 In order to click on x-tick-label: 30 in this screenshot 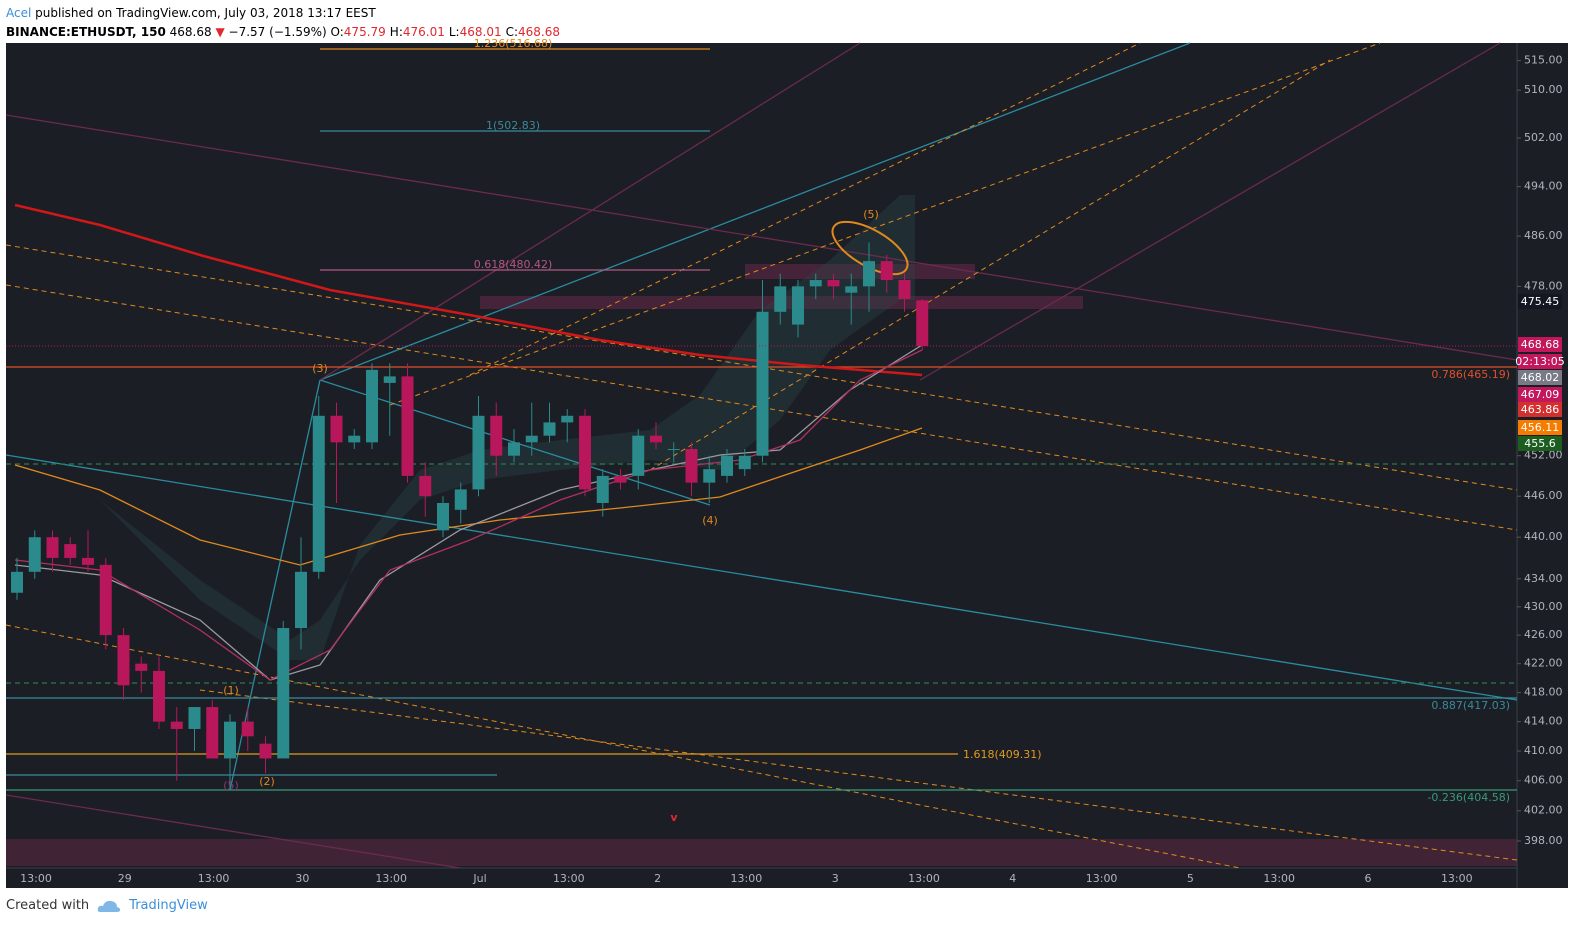, I will do `click(302, 878)`.